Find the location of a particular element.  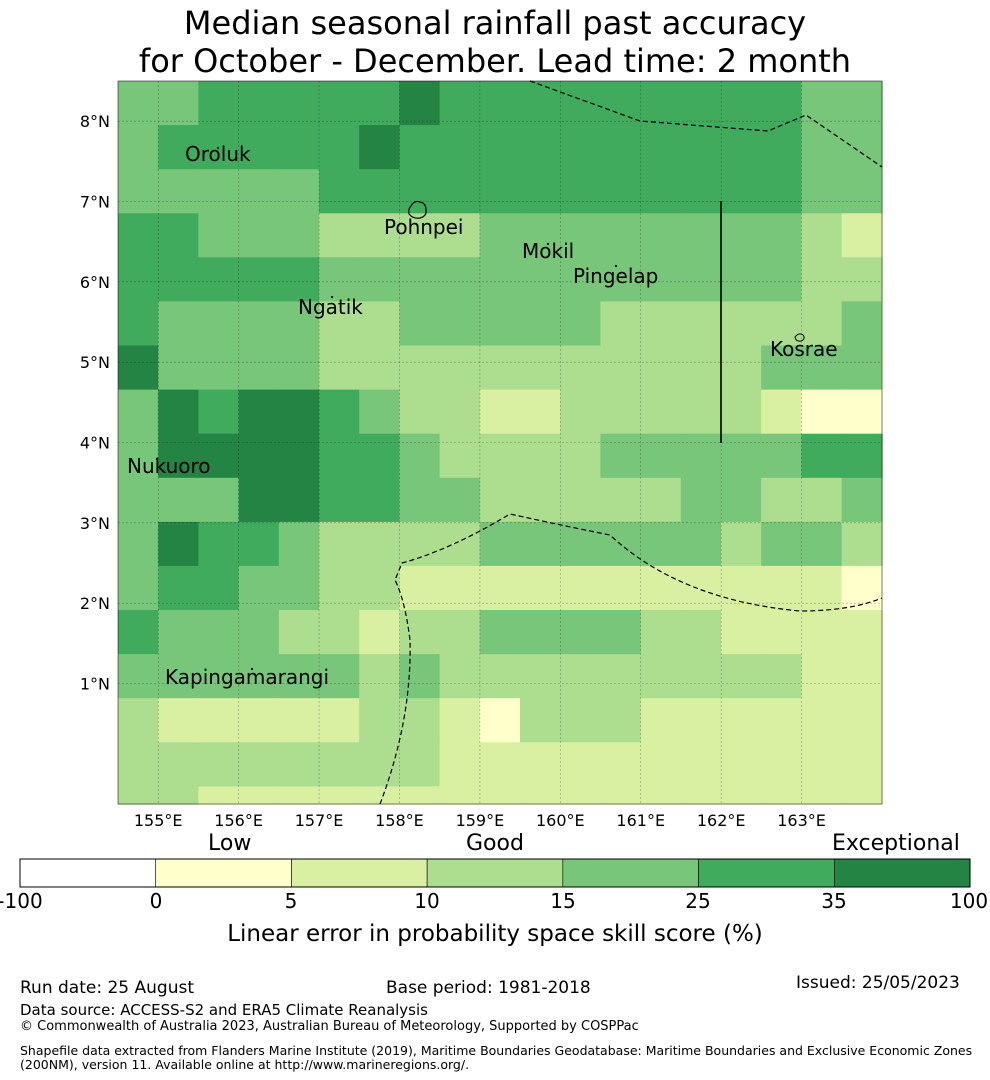

base-period: Base period: 1981-2018 is located at coordinates (488, 988).